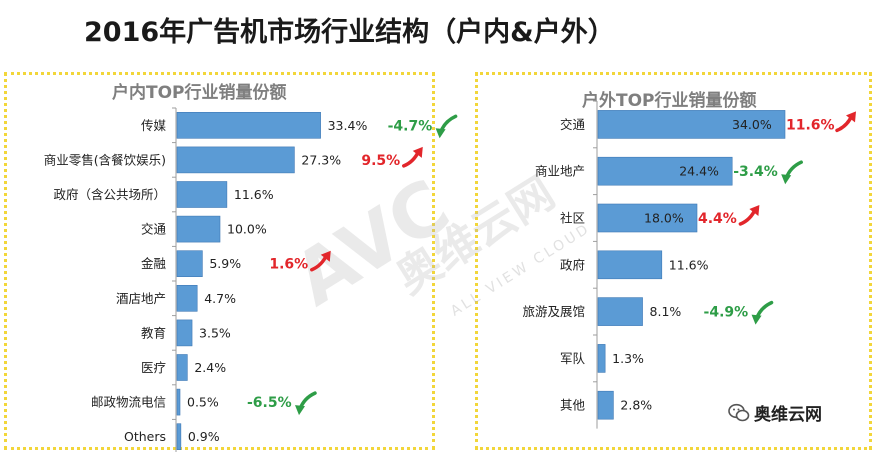 The height and width of the screenshot is (452, 877). I want to click on indoor-category-label: 政府（含公共场所）, so click(109, 194).